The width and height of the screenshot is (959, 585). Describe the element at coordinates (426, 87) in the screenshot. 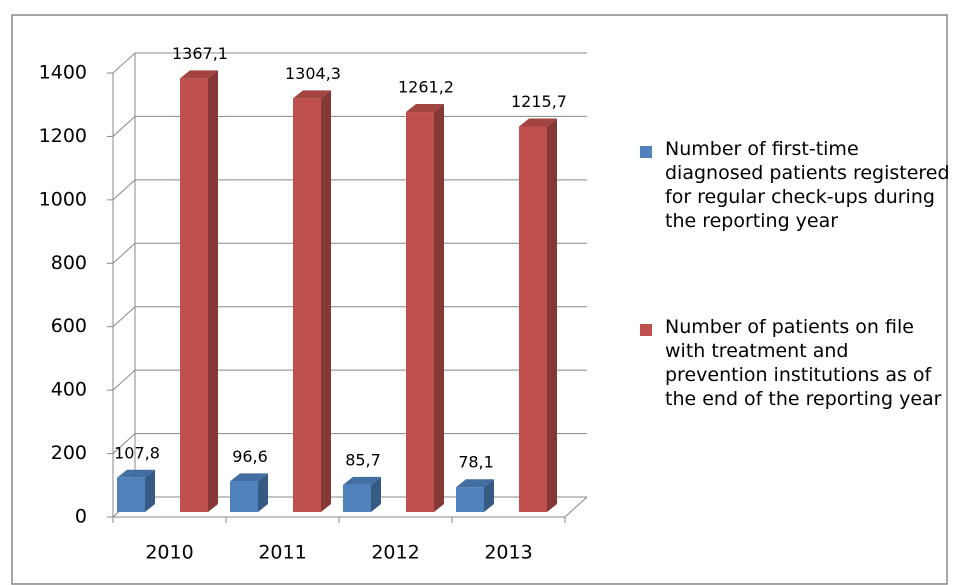

I see `data-label: 1261,2` at that location.